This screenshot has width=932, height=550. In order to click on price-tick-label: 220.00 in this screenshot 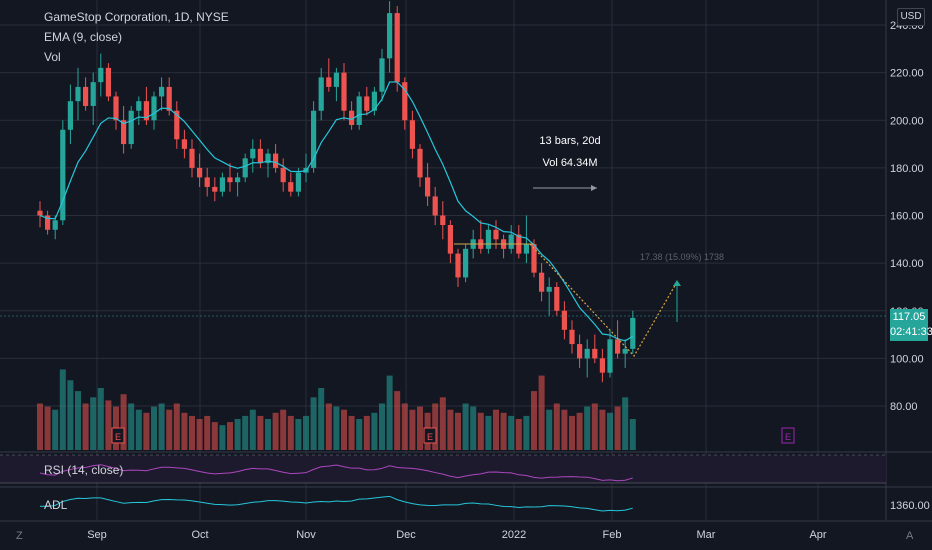, I will do `click(907, 74)`.